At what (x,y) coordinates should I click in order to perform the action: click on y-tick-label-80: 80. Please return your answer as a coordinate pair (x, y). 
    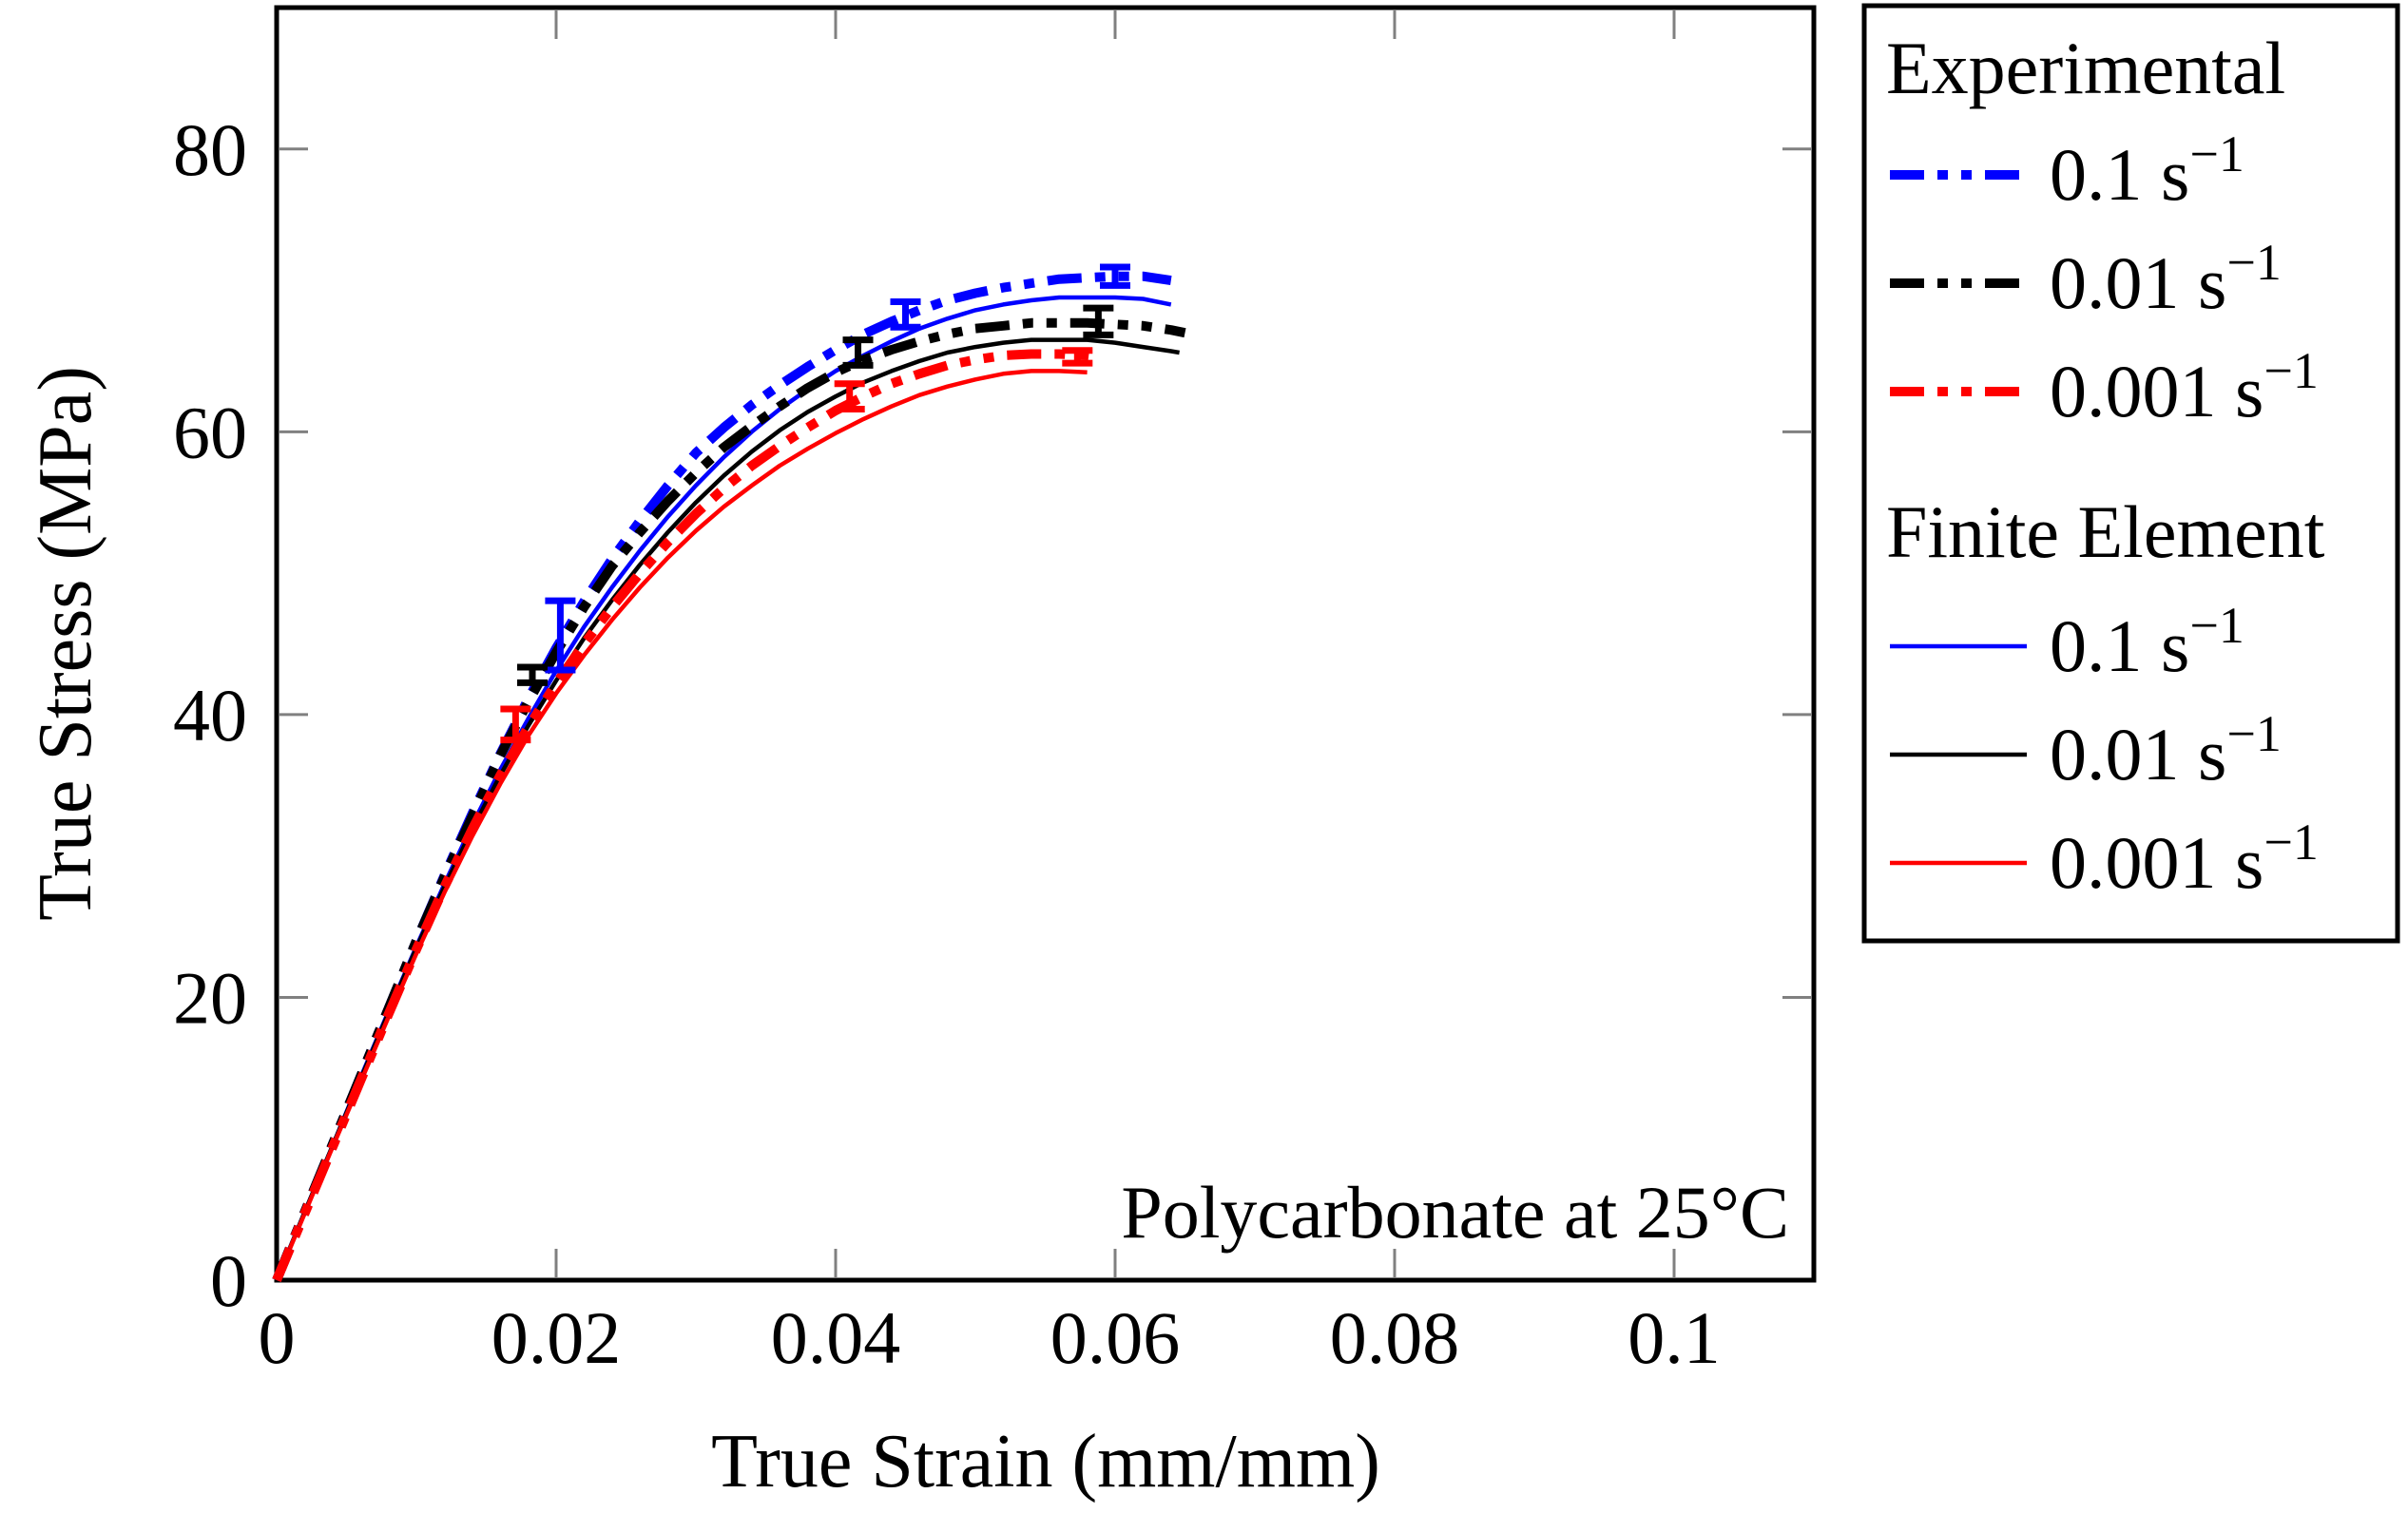
    Looking at the image, I should click on (210, 150).